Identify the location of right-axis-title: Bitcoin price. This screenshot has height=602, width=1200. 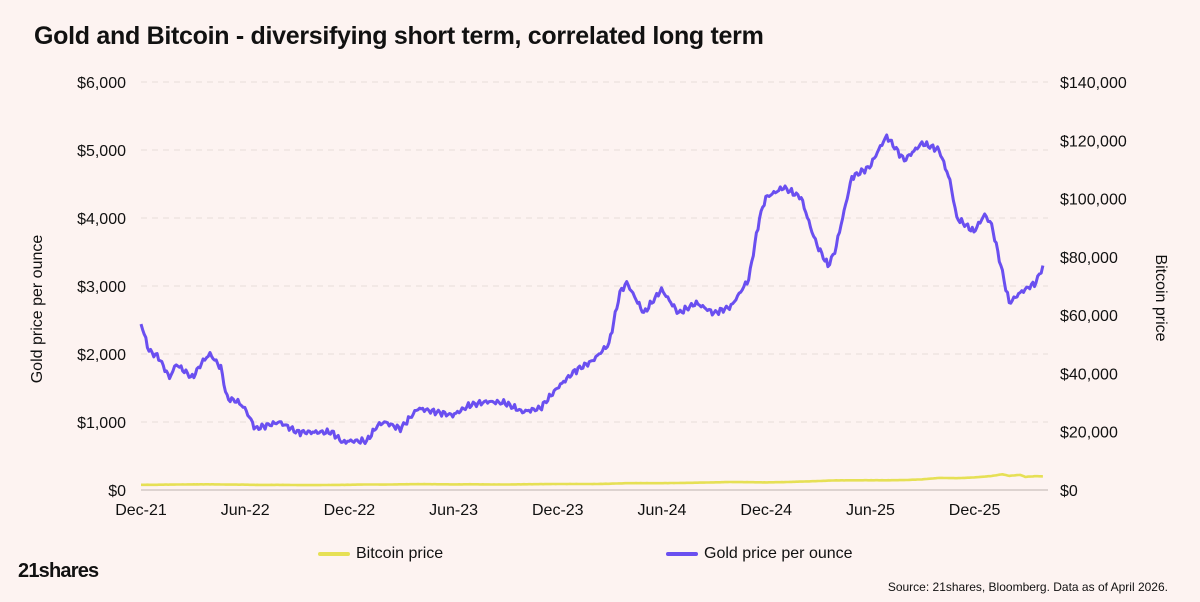
(1160, 297).